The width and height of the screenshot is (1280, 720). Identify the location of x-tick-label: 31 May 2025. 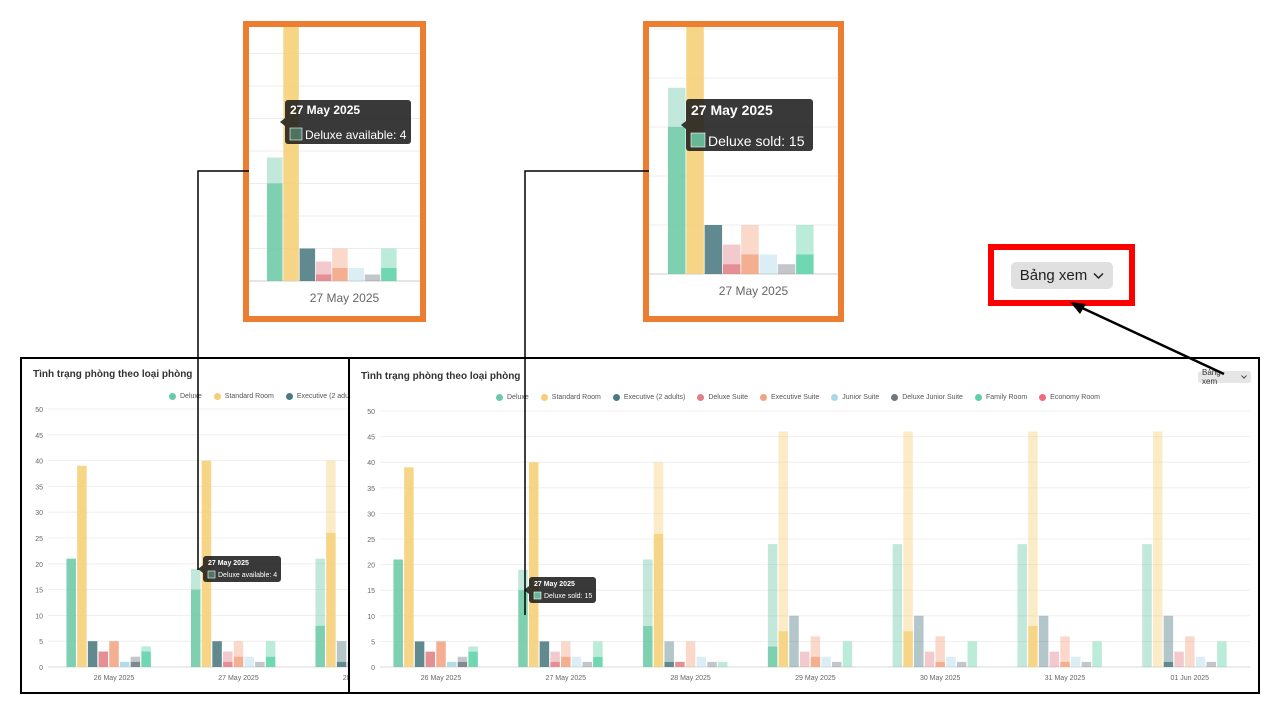
(1065, 678).